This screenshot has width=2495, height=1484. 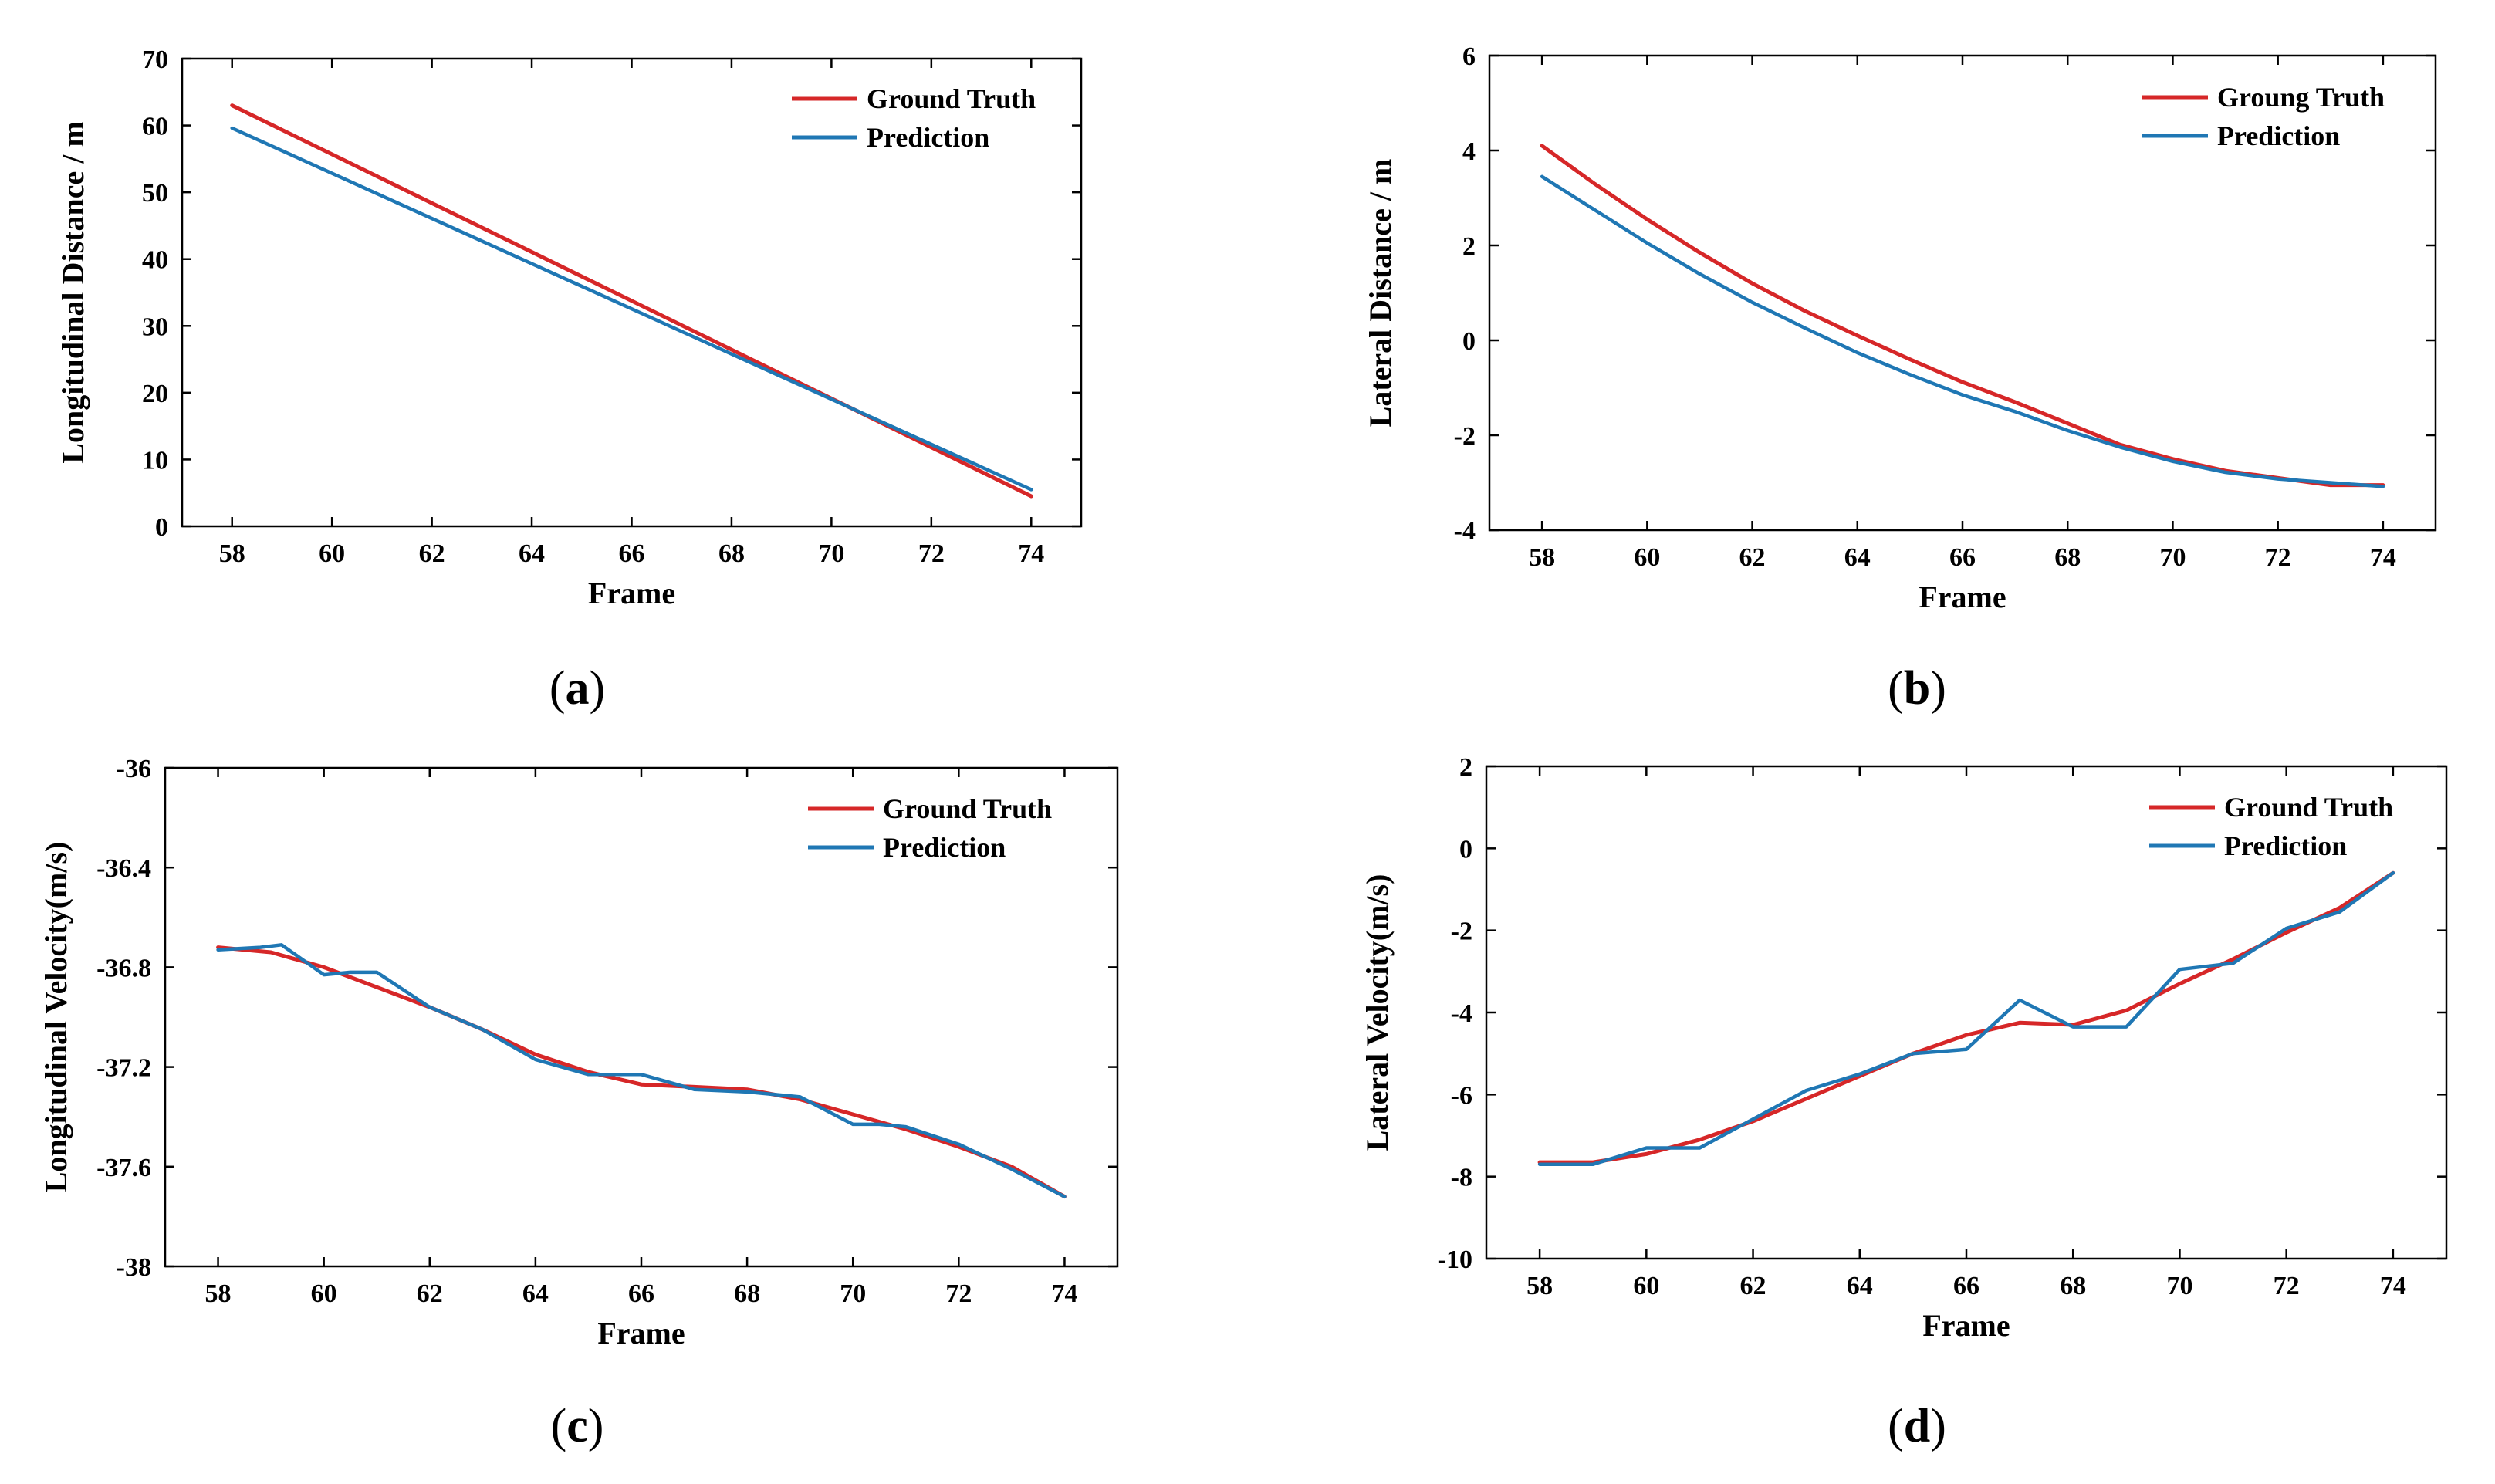 What do you see at coordinates (1380, 293) in the screenshot?
I see `y-axis-label: Lateral Distance / m` at bounding box center [1380, 293].